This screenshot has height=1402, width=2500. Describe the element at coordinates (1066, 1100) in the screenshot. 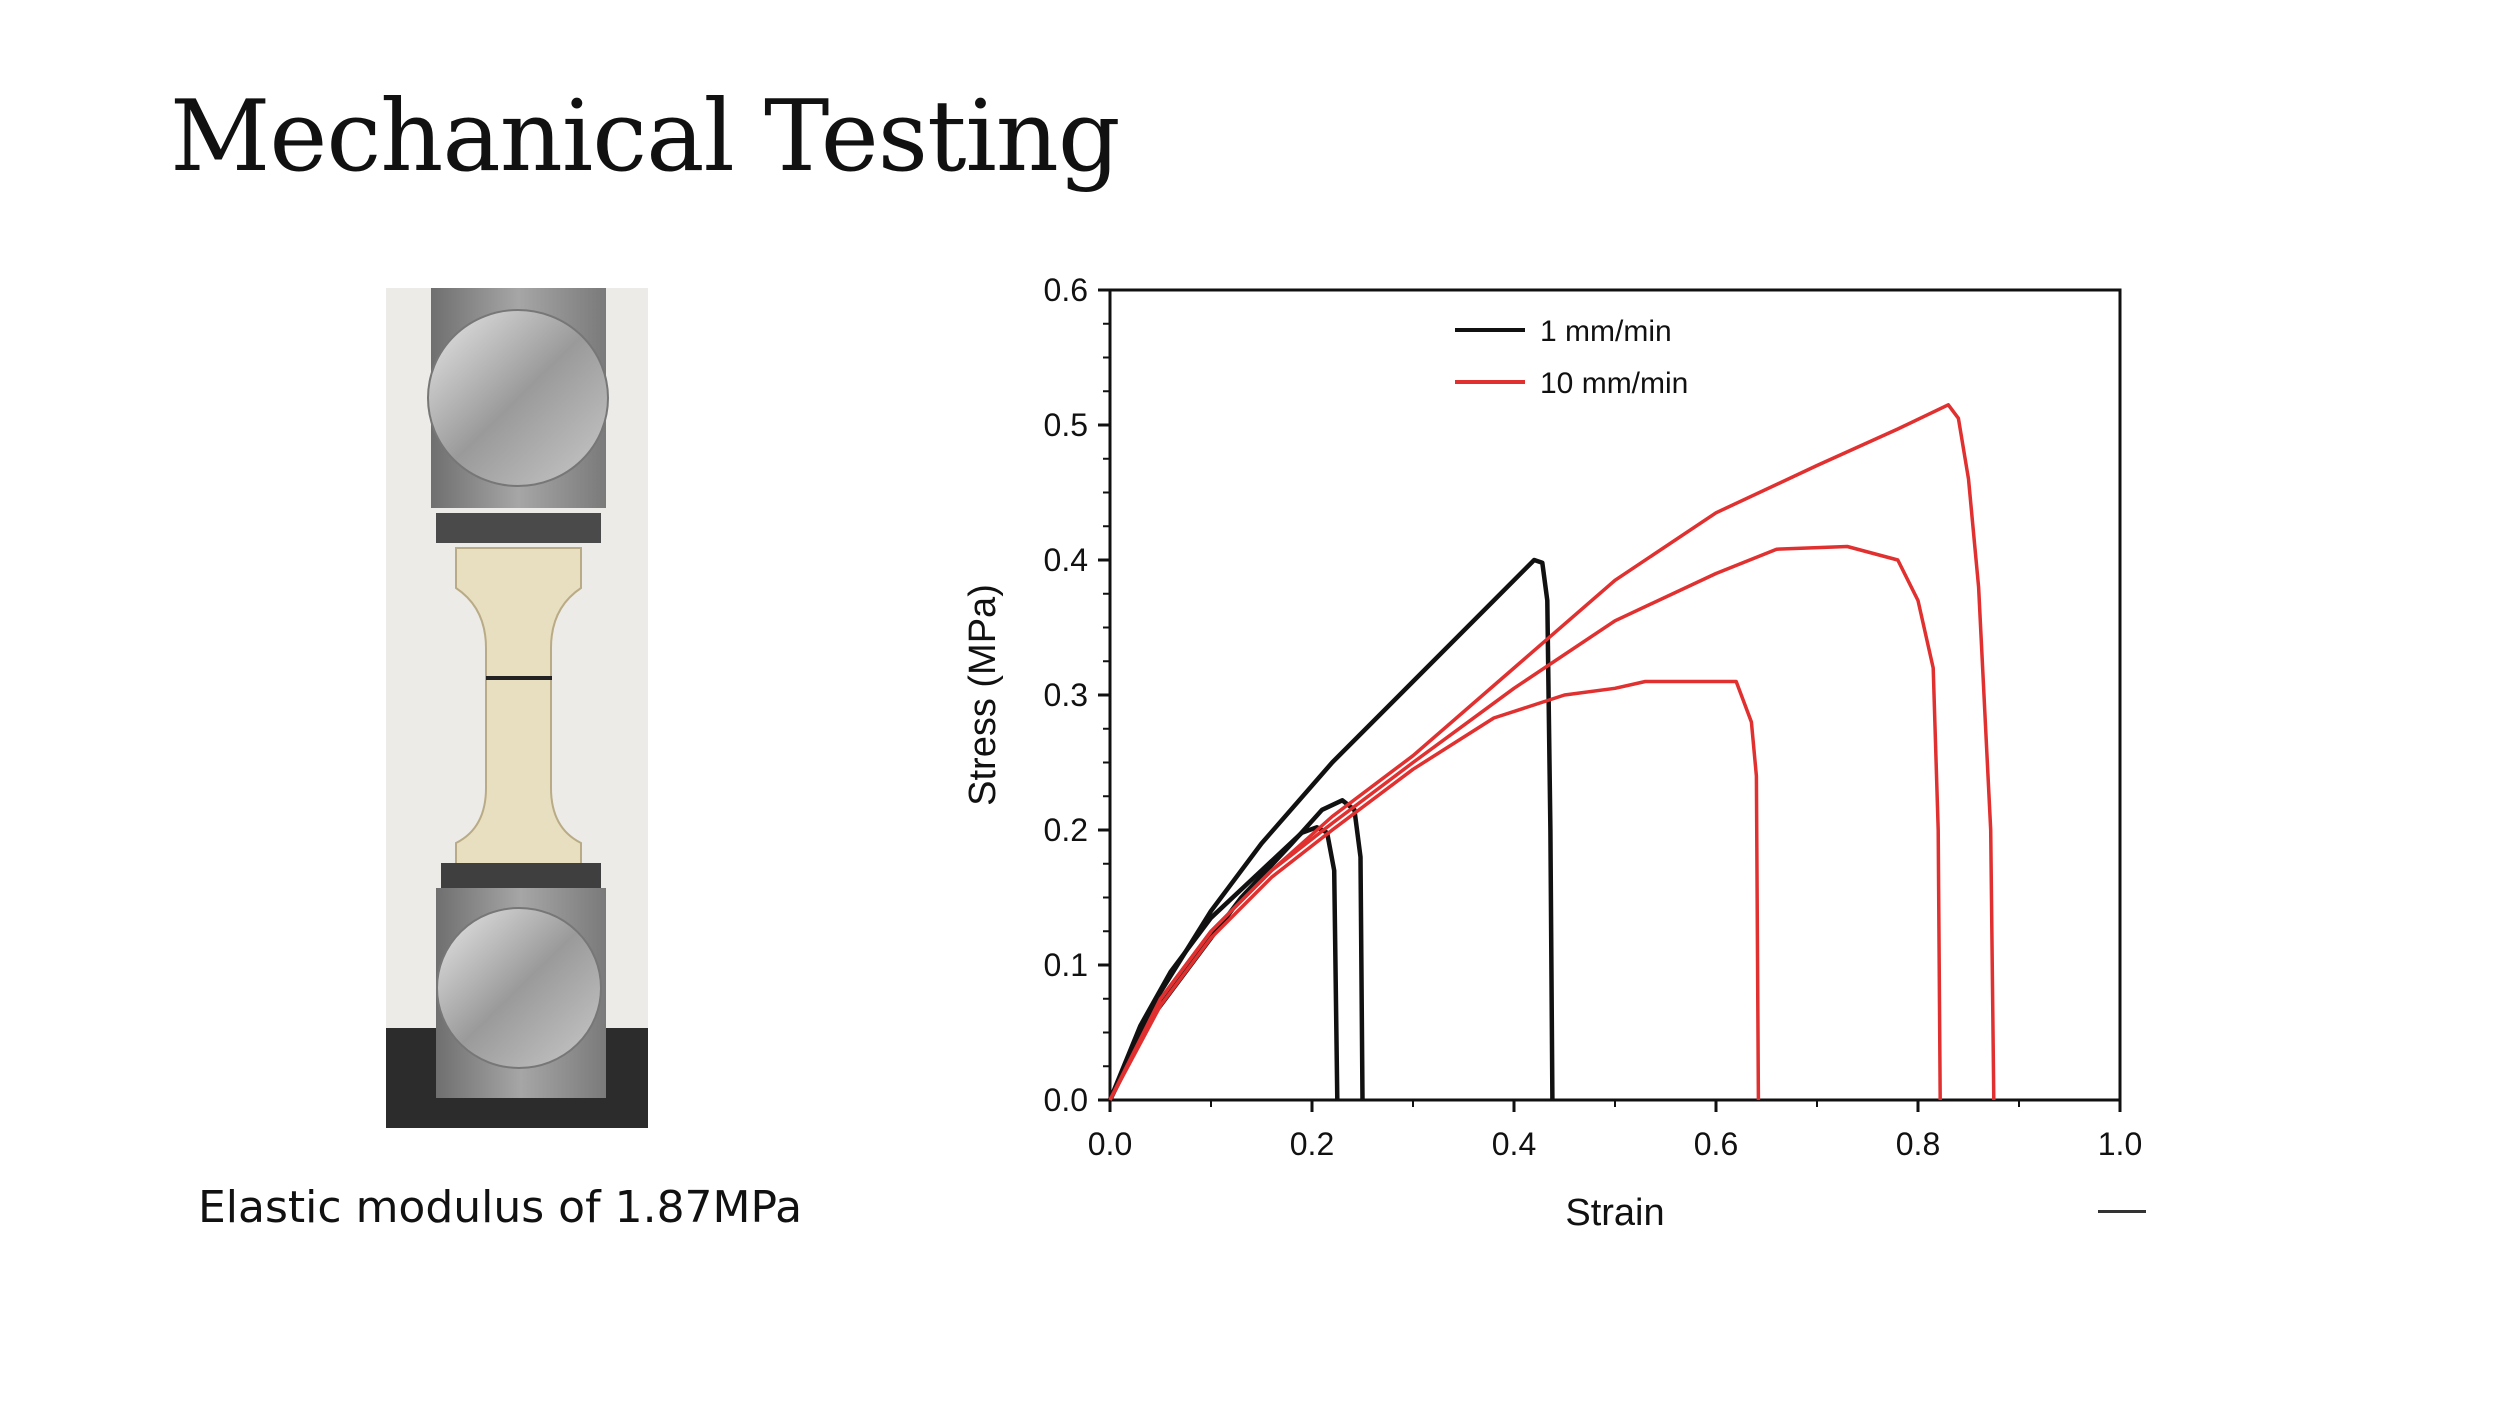

I see `y-tick-label: 0.0` at that location.